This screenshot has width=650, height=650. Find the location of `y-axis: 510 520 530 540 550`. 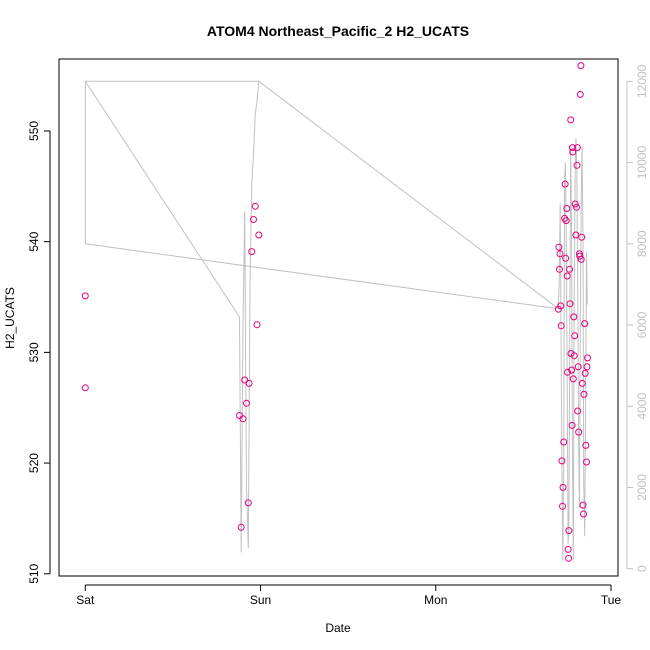

y-axis: 510 520 530 540 550 is located at coordinates (39, 352).